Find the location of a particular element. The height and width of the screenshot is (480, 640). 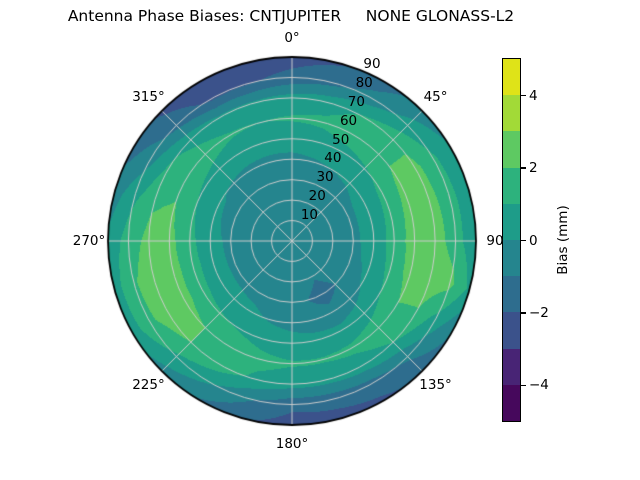

theta-tick-label: 90 is located at coordinates (495, 240).